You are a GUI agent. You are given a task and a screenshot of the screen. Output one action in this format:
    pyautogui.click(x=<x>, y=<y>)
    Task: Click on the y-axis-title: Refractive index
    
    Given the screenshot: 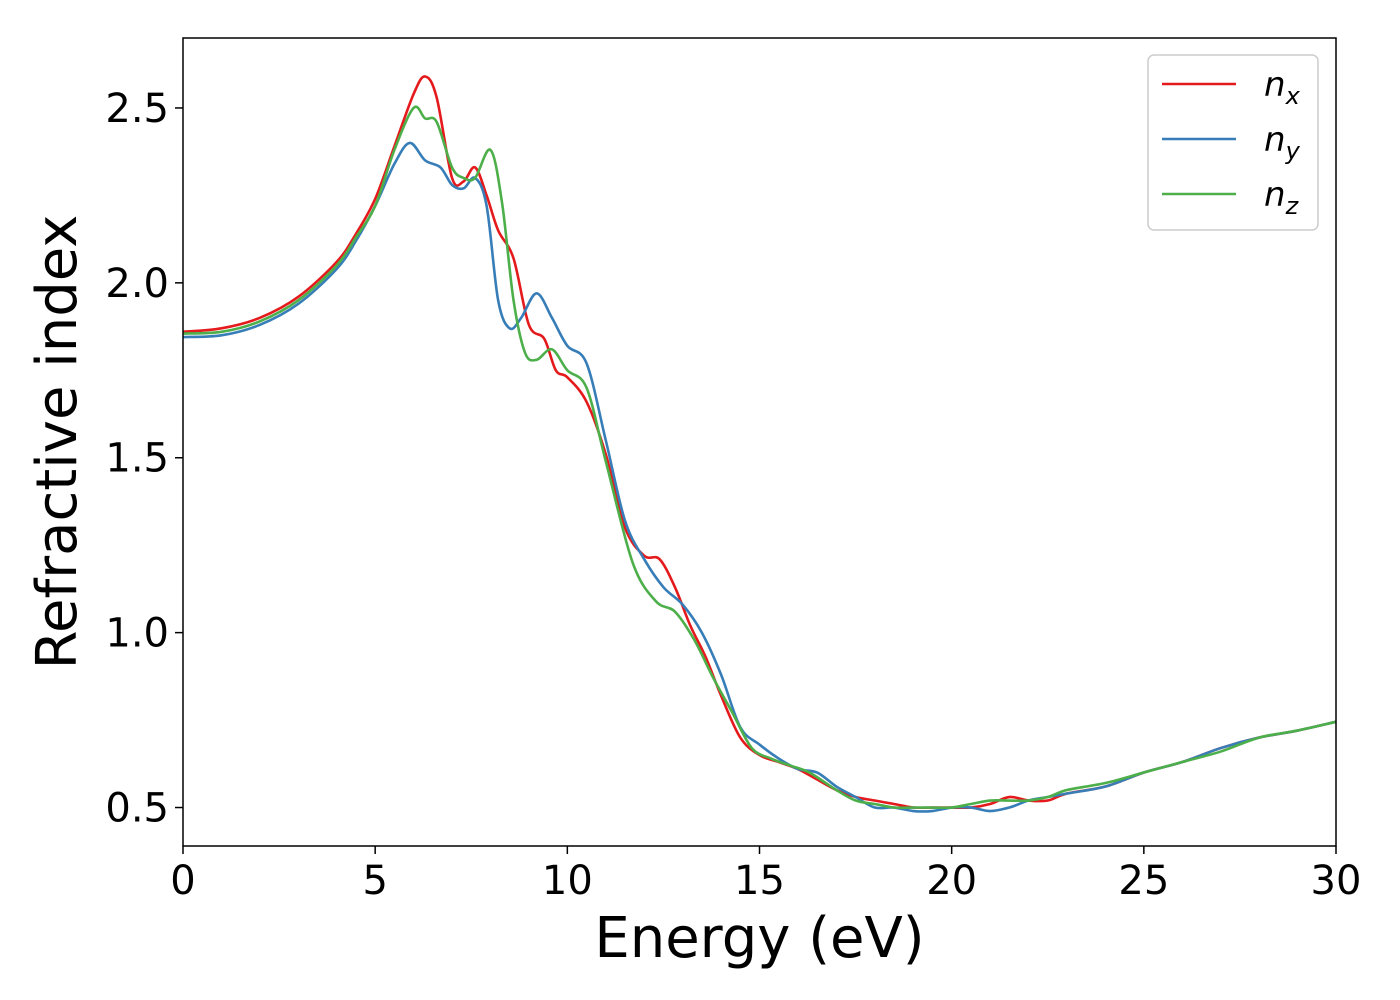 What is the action you would take?
    pyautogui.click(x=57, y=442)
    